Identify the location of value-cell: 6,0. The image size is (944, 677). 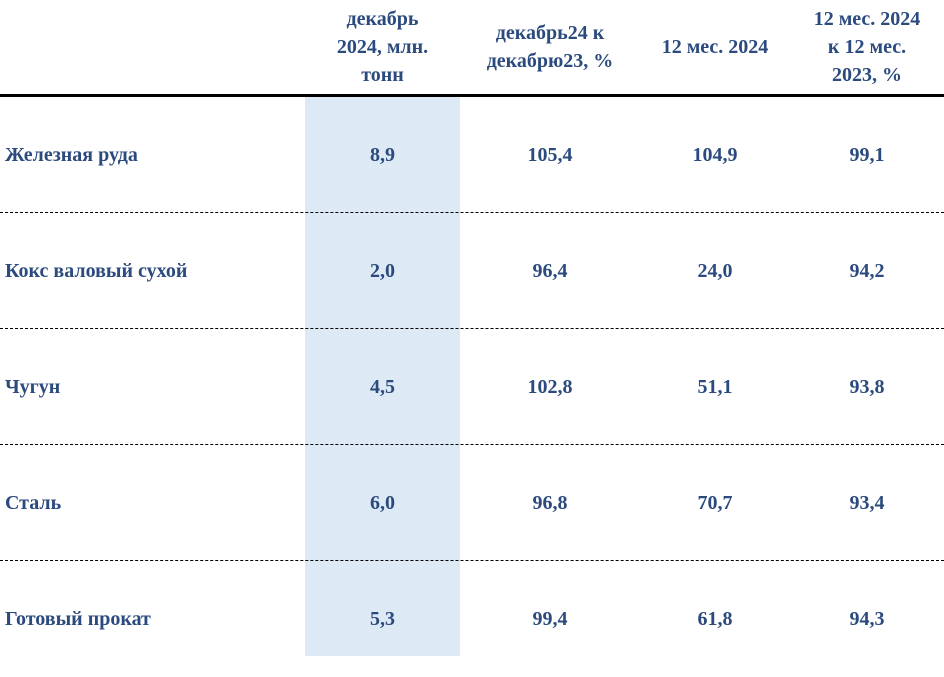
(382, 502).